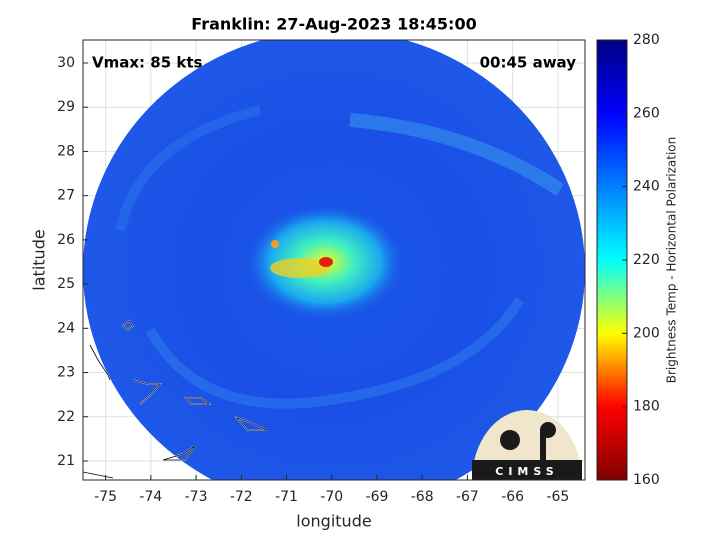 The width and height of the screenshot is (720, 540). Describe the element at coordinates (66, 196) in the screenshot. I see `y-tick-label: 27` at that location.